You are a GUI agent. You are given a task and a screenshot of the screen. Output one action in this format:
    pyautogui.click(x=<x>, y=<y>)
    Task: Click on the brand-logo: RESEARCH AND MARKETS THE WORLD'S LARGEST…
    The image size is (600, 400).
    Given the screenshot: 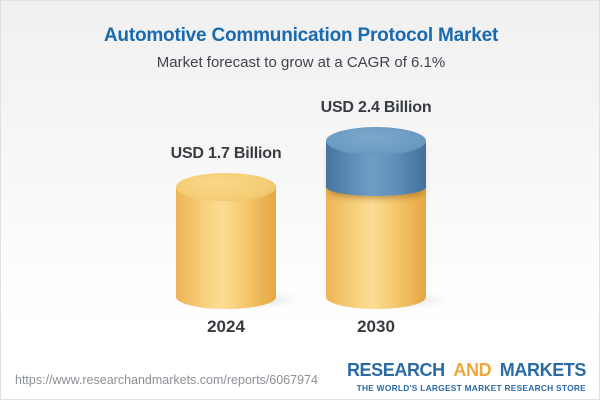 What is the action you would take?
    pyautogui.click(x=466, y=379)
    